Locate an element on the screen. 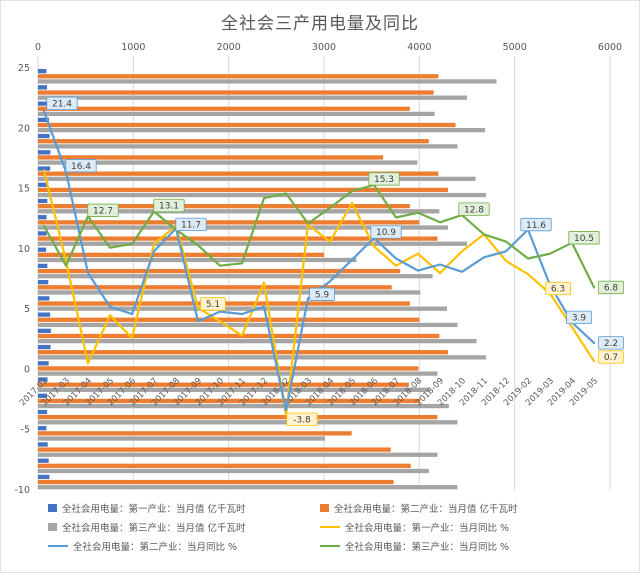  data-label-text: -3.8 is located at coordinates (302, 420).